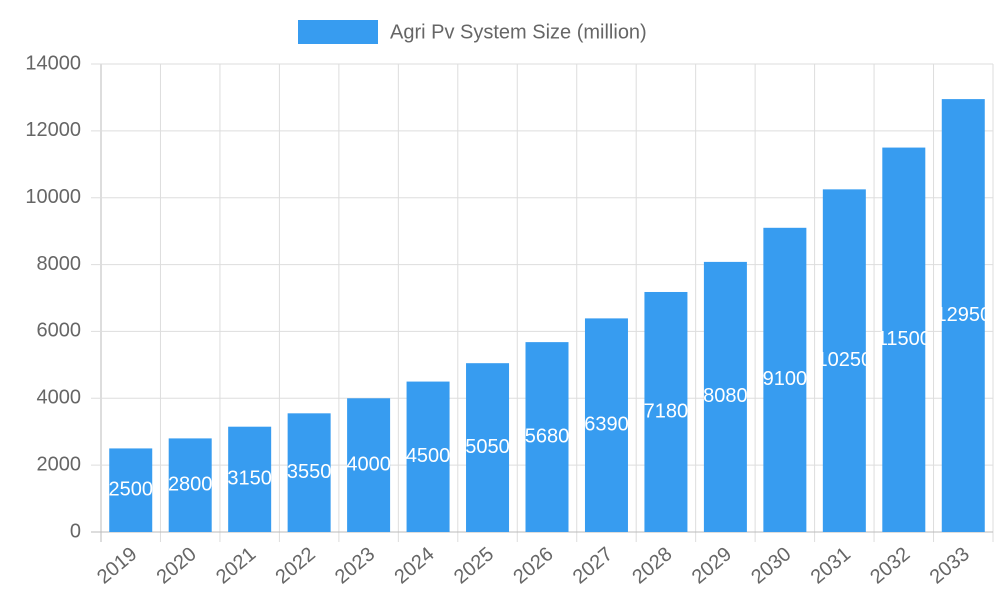 The height and width of the screenshot is (600, 1000). Describe the element at coordinates (53, 130) in the screenshot. I see `y-tick-label: 12000` at that location.